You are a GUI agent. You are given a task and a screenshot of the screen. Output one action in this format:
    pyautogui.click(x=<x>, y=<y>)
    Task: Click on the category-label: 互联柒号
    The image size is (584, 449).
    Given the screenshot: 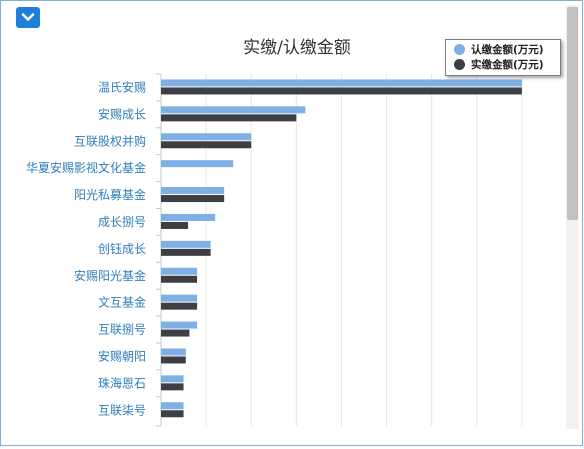 What is the action you would take?
    pyautogui.click(x=122, y=410)
    